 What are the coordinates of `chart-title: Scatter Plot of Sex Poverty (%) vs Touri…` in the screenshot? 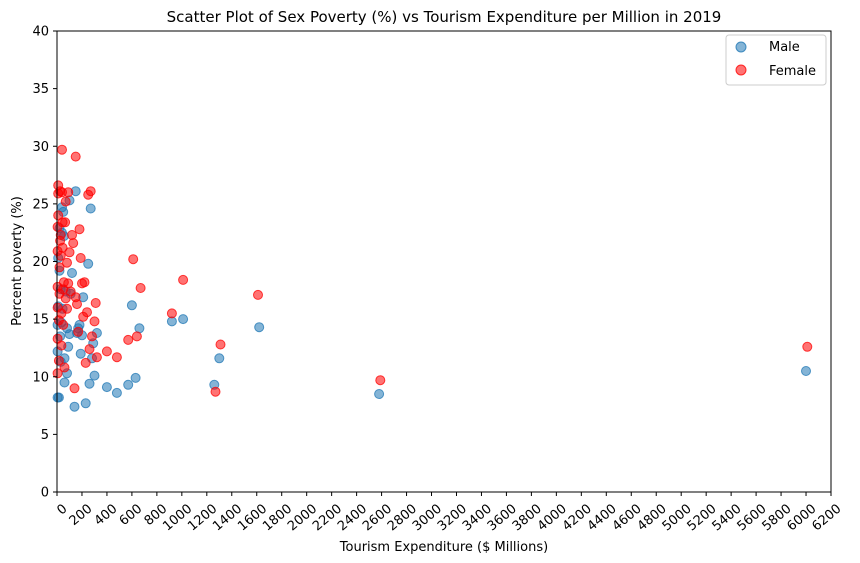 It's located at (444, 17).